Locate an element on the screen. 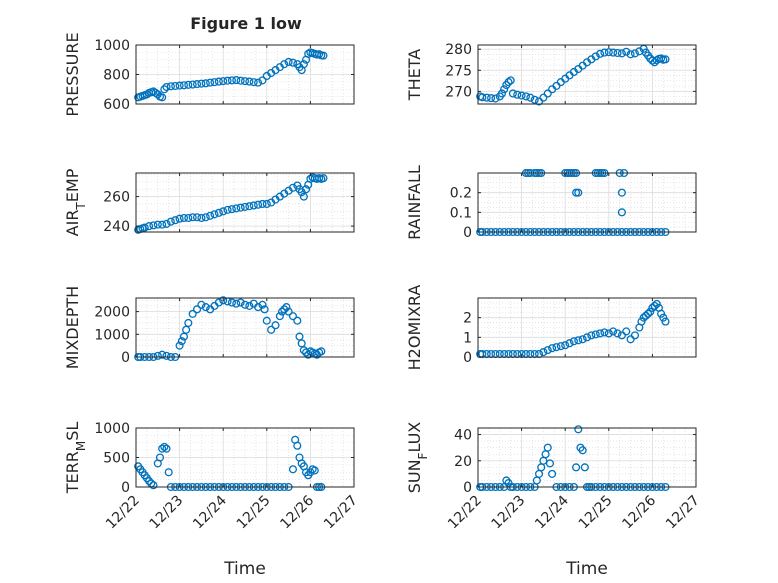 The width and height of the screenshot is (778, 583). y-tick-label: 0.2 is located at coordinates (461, 194).